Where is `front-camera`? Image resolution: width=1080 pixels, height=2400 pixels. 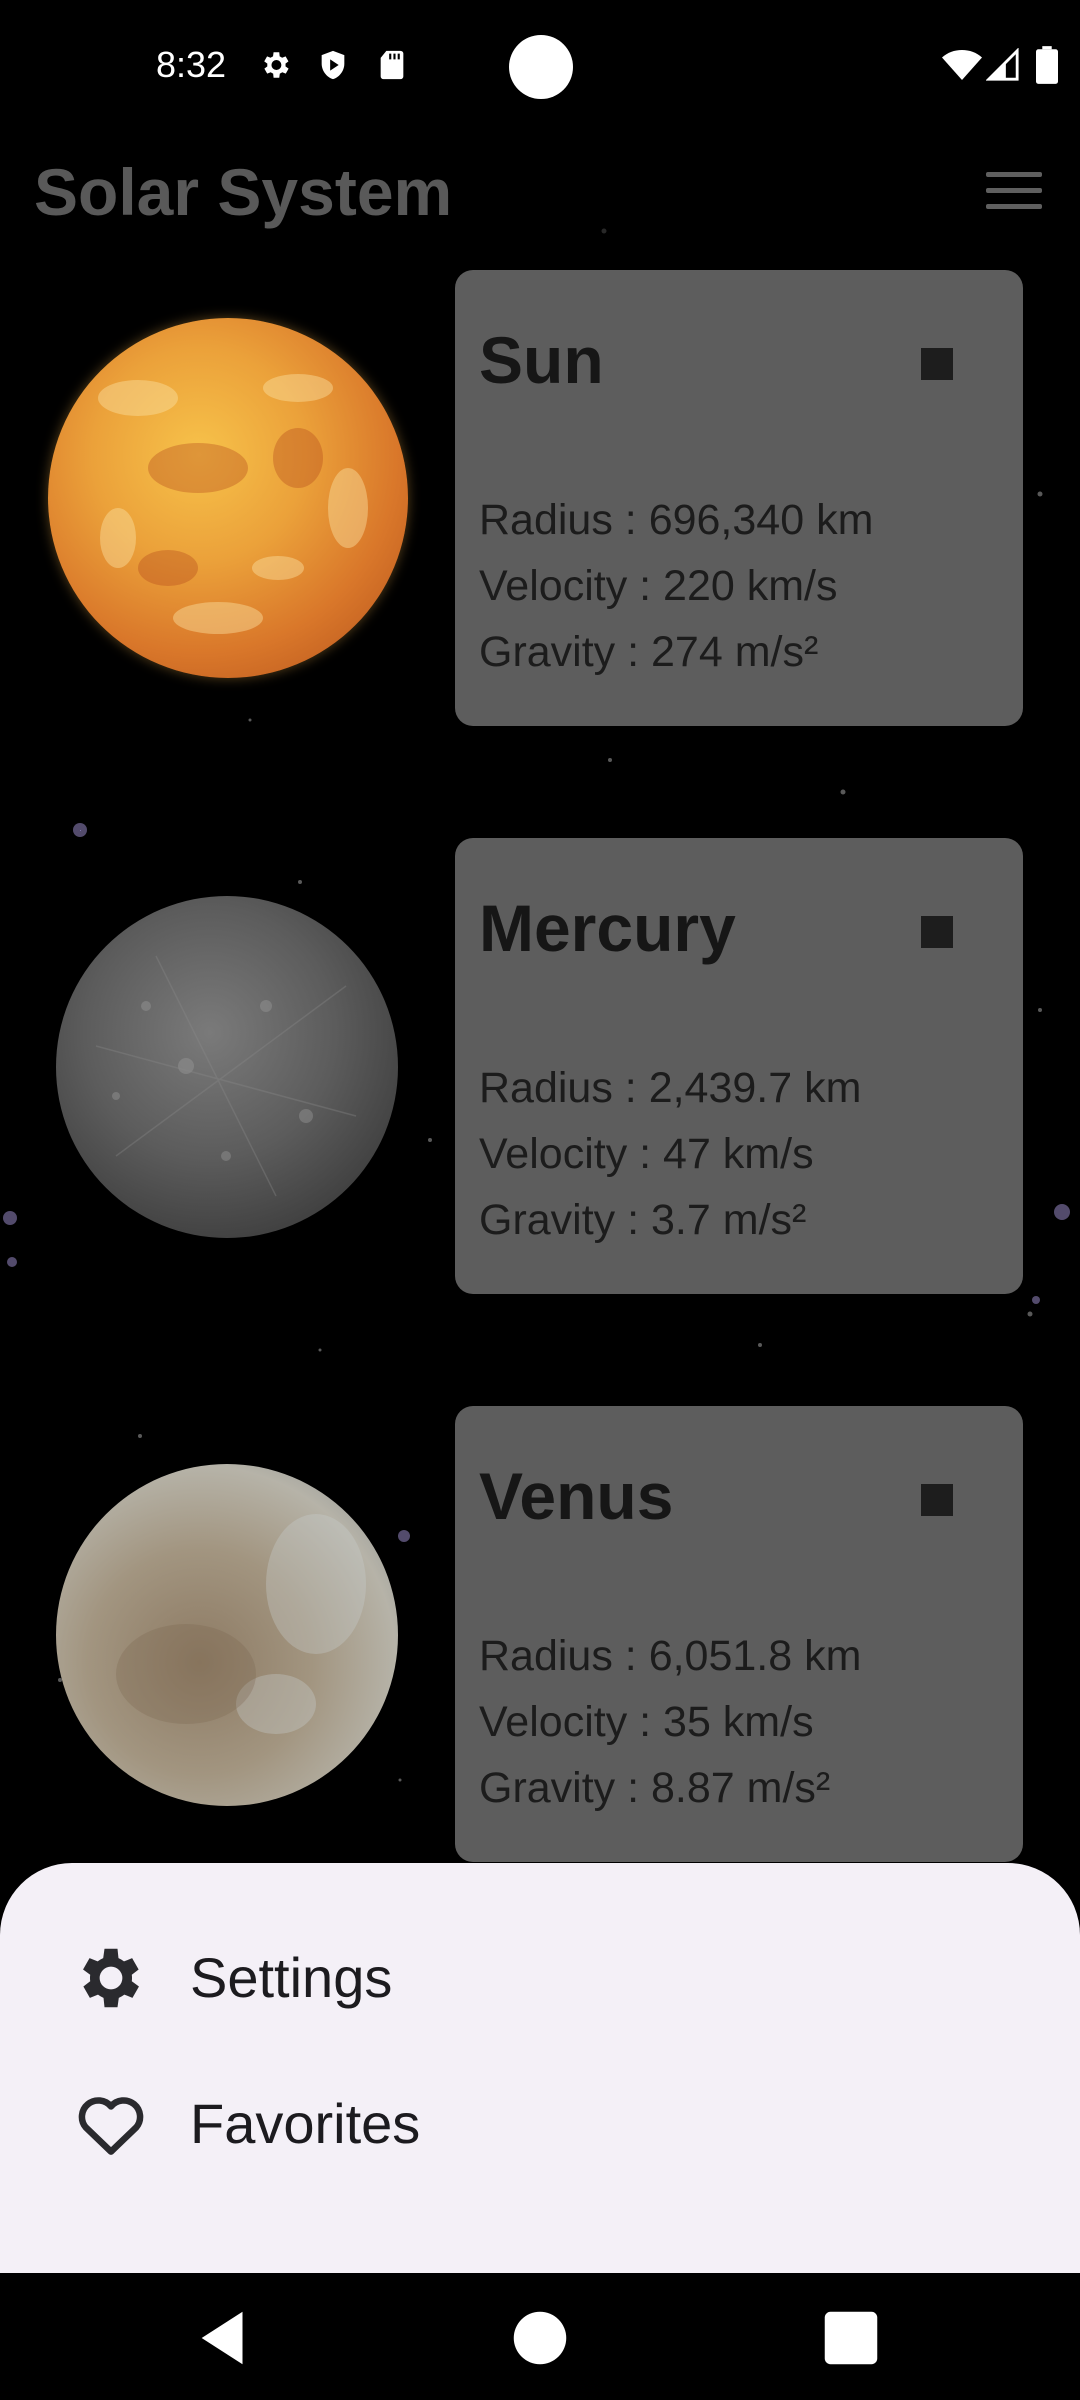 front-camera is located at coordinates (541, 67).